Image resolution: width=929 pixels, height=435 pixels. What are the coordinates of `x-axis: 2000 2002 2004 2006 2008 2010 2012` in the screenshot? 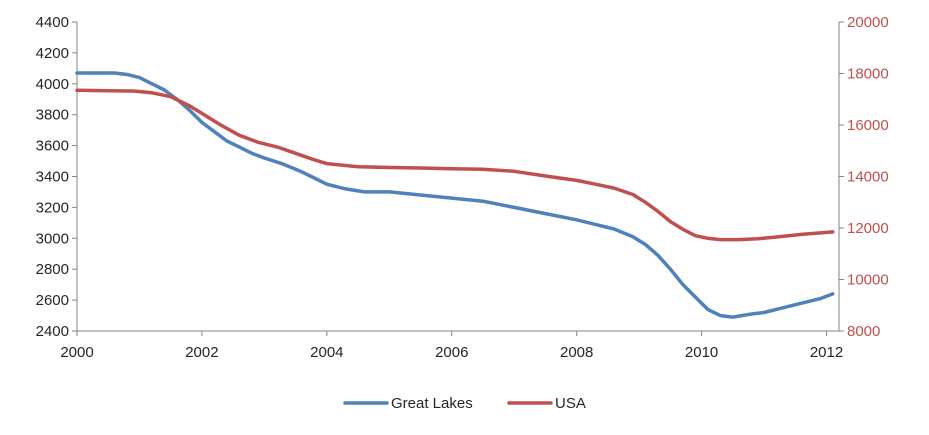 It's located at (451, 345).